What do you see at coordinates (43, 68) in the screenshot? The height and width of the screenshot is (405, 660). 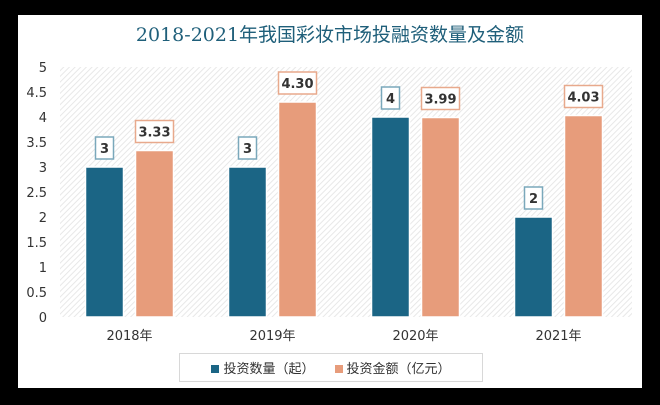 I see `y-tick-label: 5` at bounding box center [43, 68].